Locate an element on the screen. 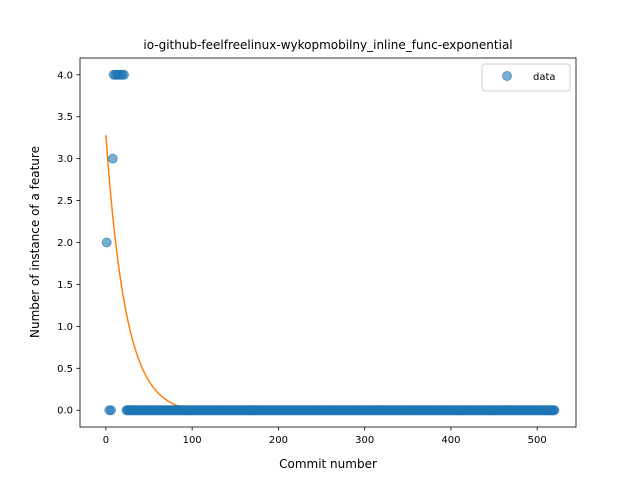  y-tick-label: 3.5 is located at coordinates (65, 117).